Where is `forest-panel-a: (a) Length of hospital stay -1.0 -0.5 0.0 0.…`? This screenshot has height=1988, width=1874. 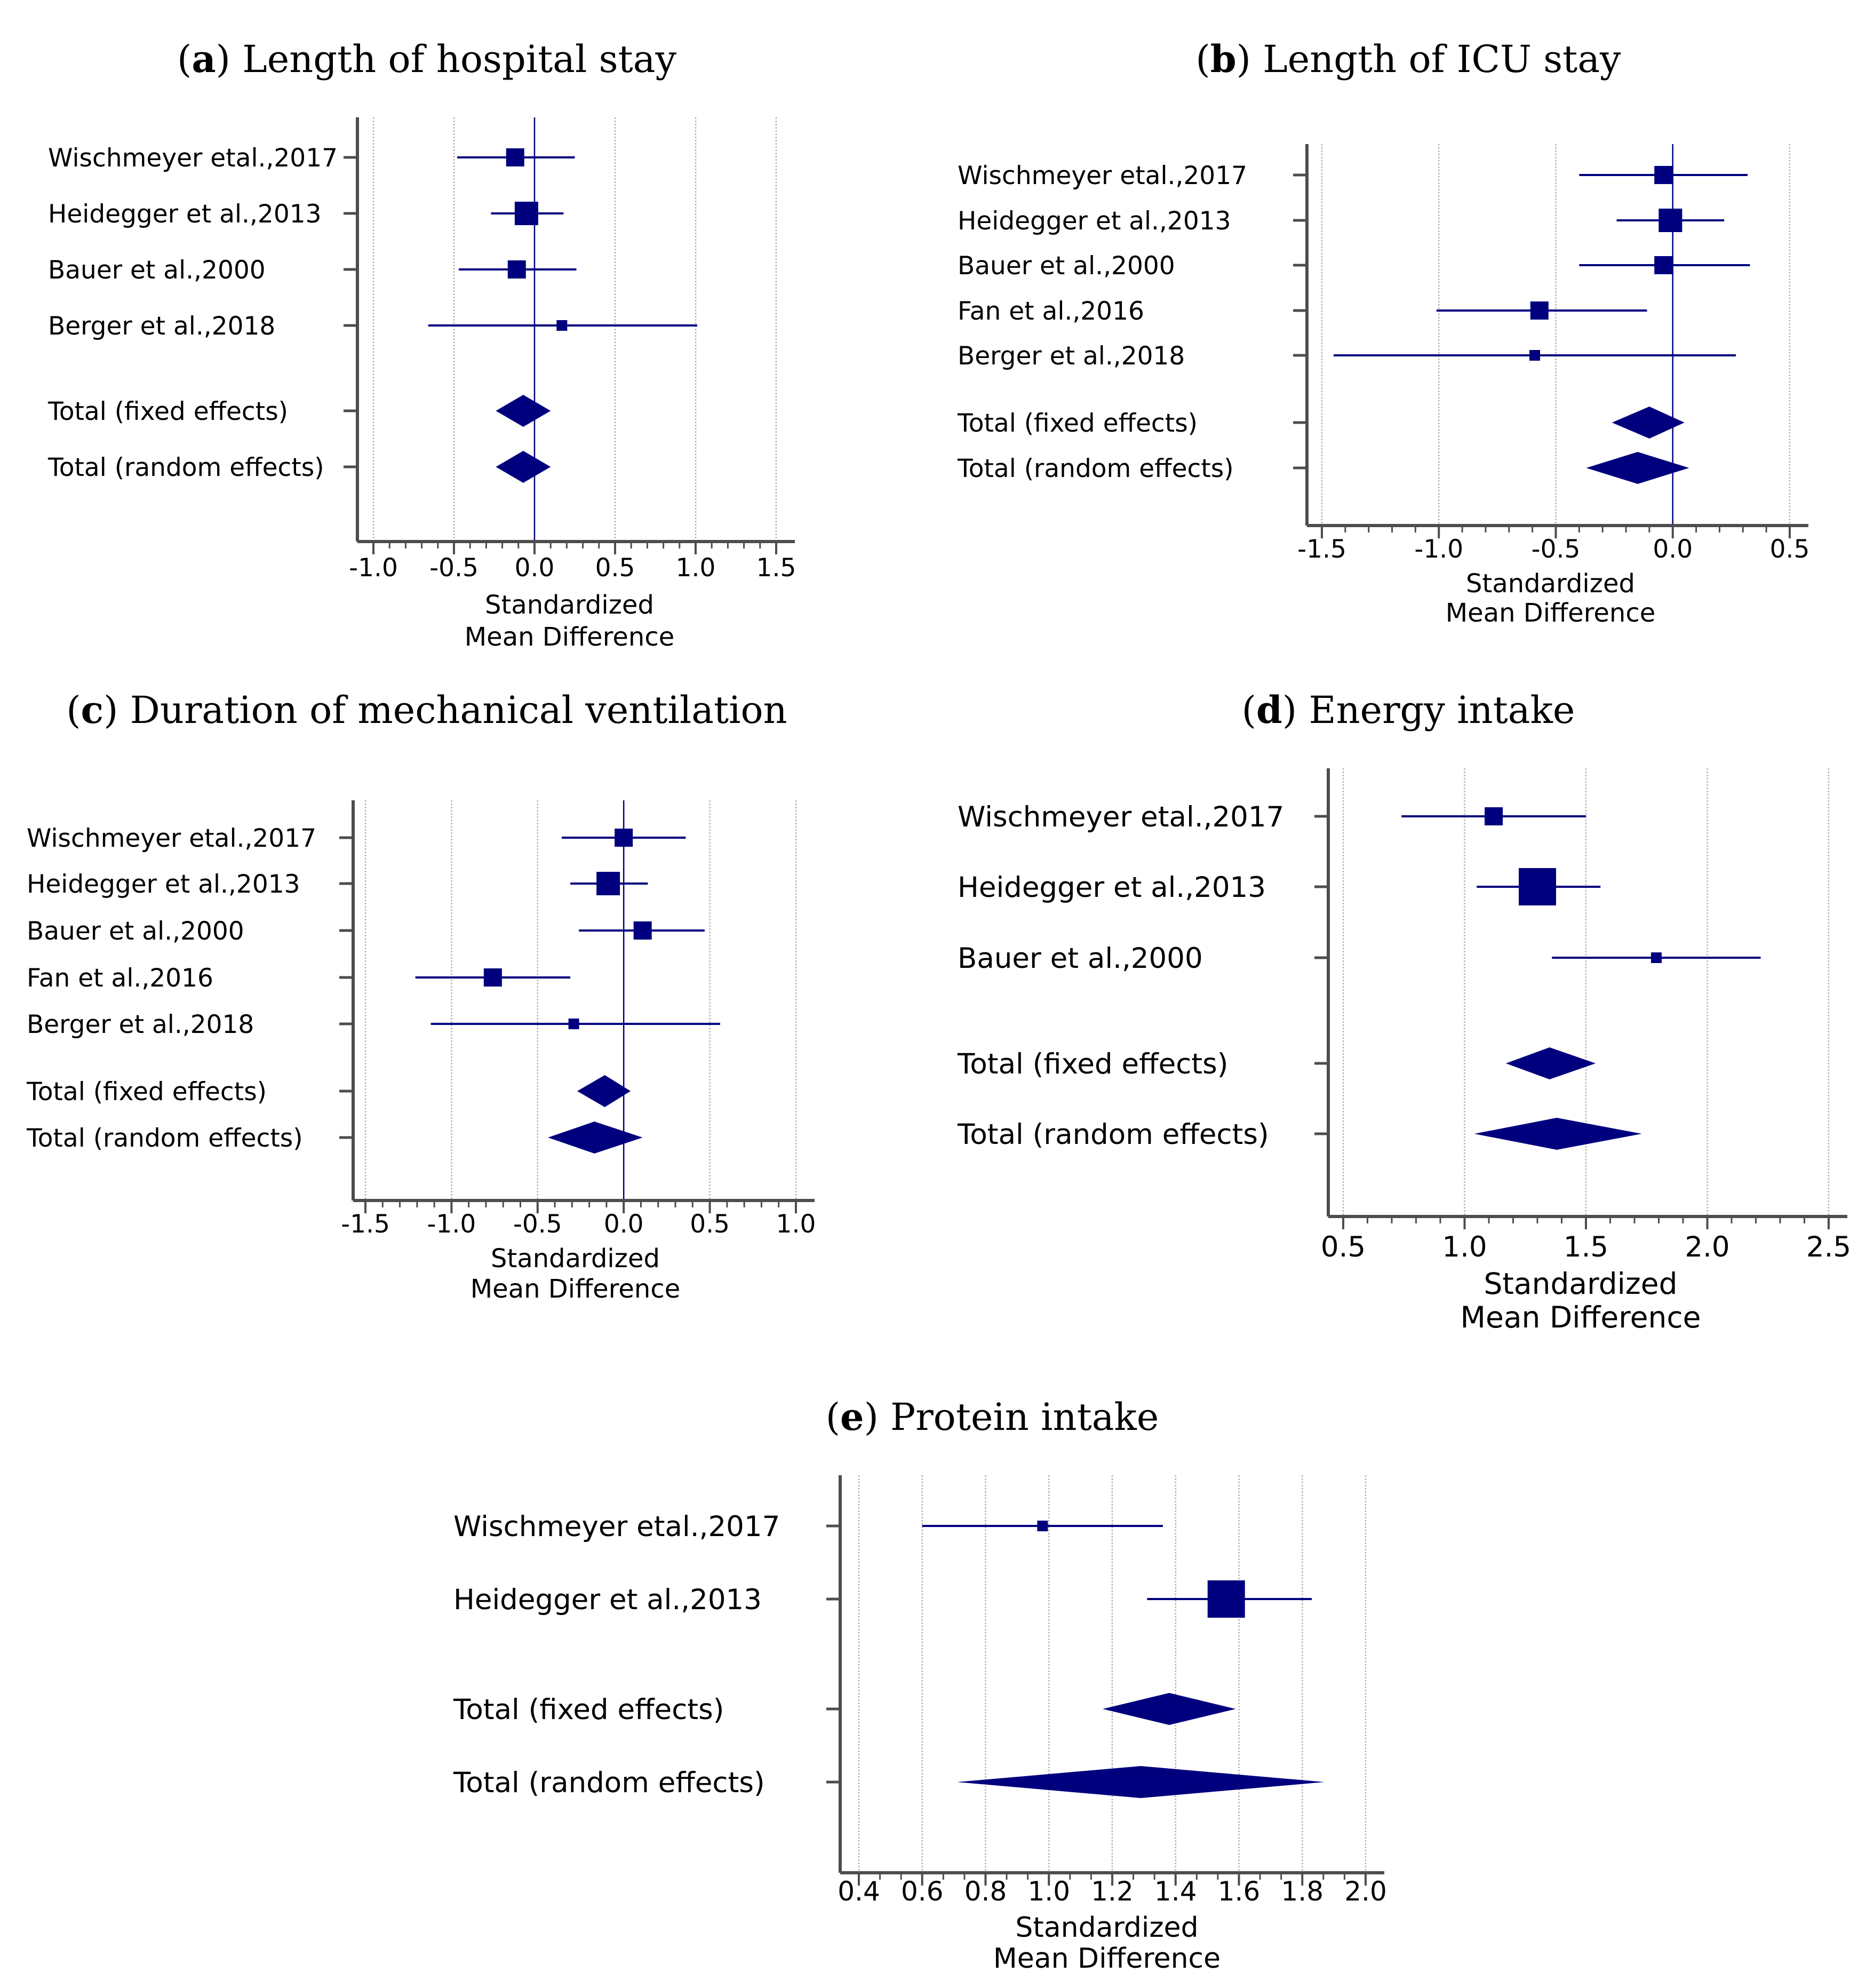 forest-panel-a: (a) Length of hospital stay -1.0 -0.5 0.0 0.… is located at coordinates (421, 345).